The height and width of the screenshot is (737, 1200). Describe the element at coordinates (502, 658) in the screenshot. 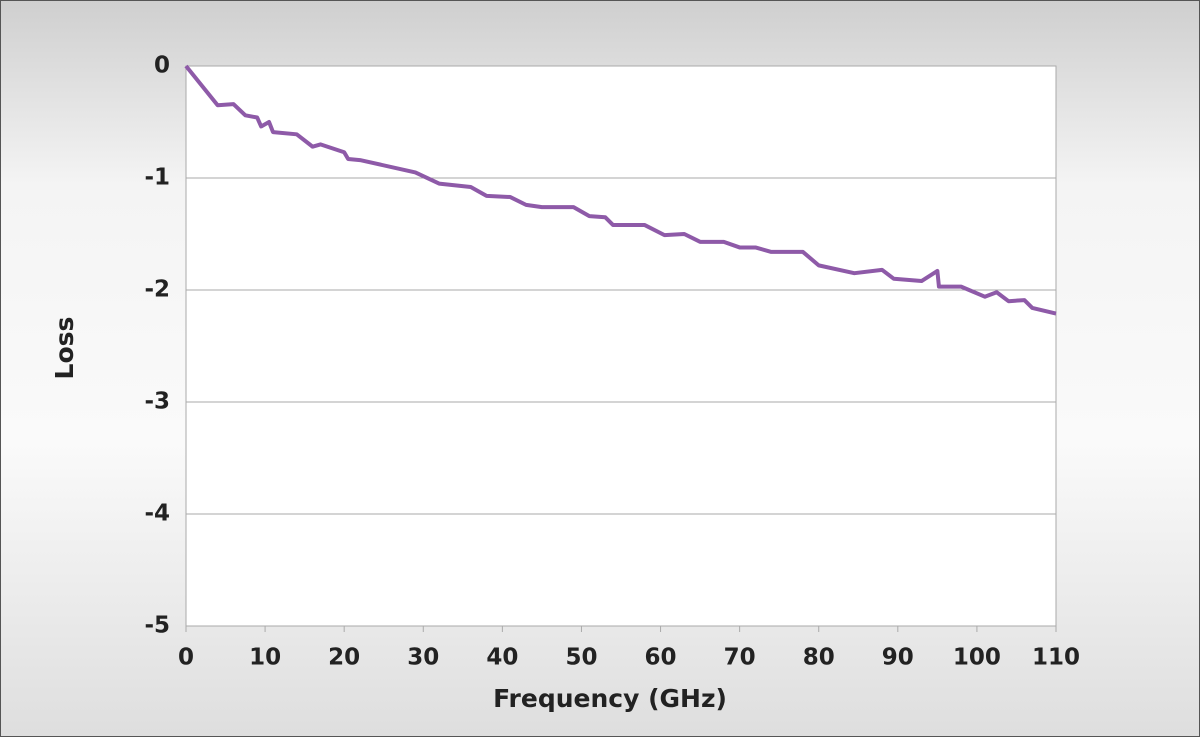

I see `x-tick-label: 40` at that location.